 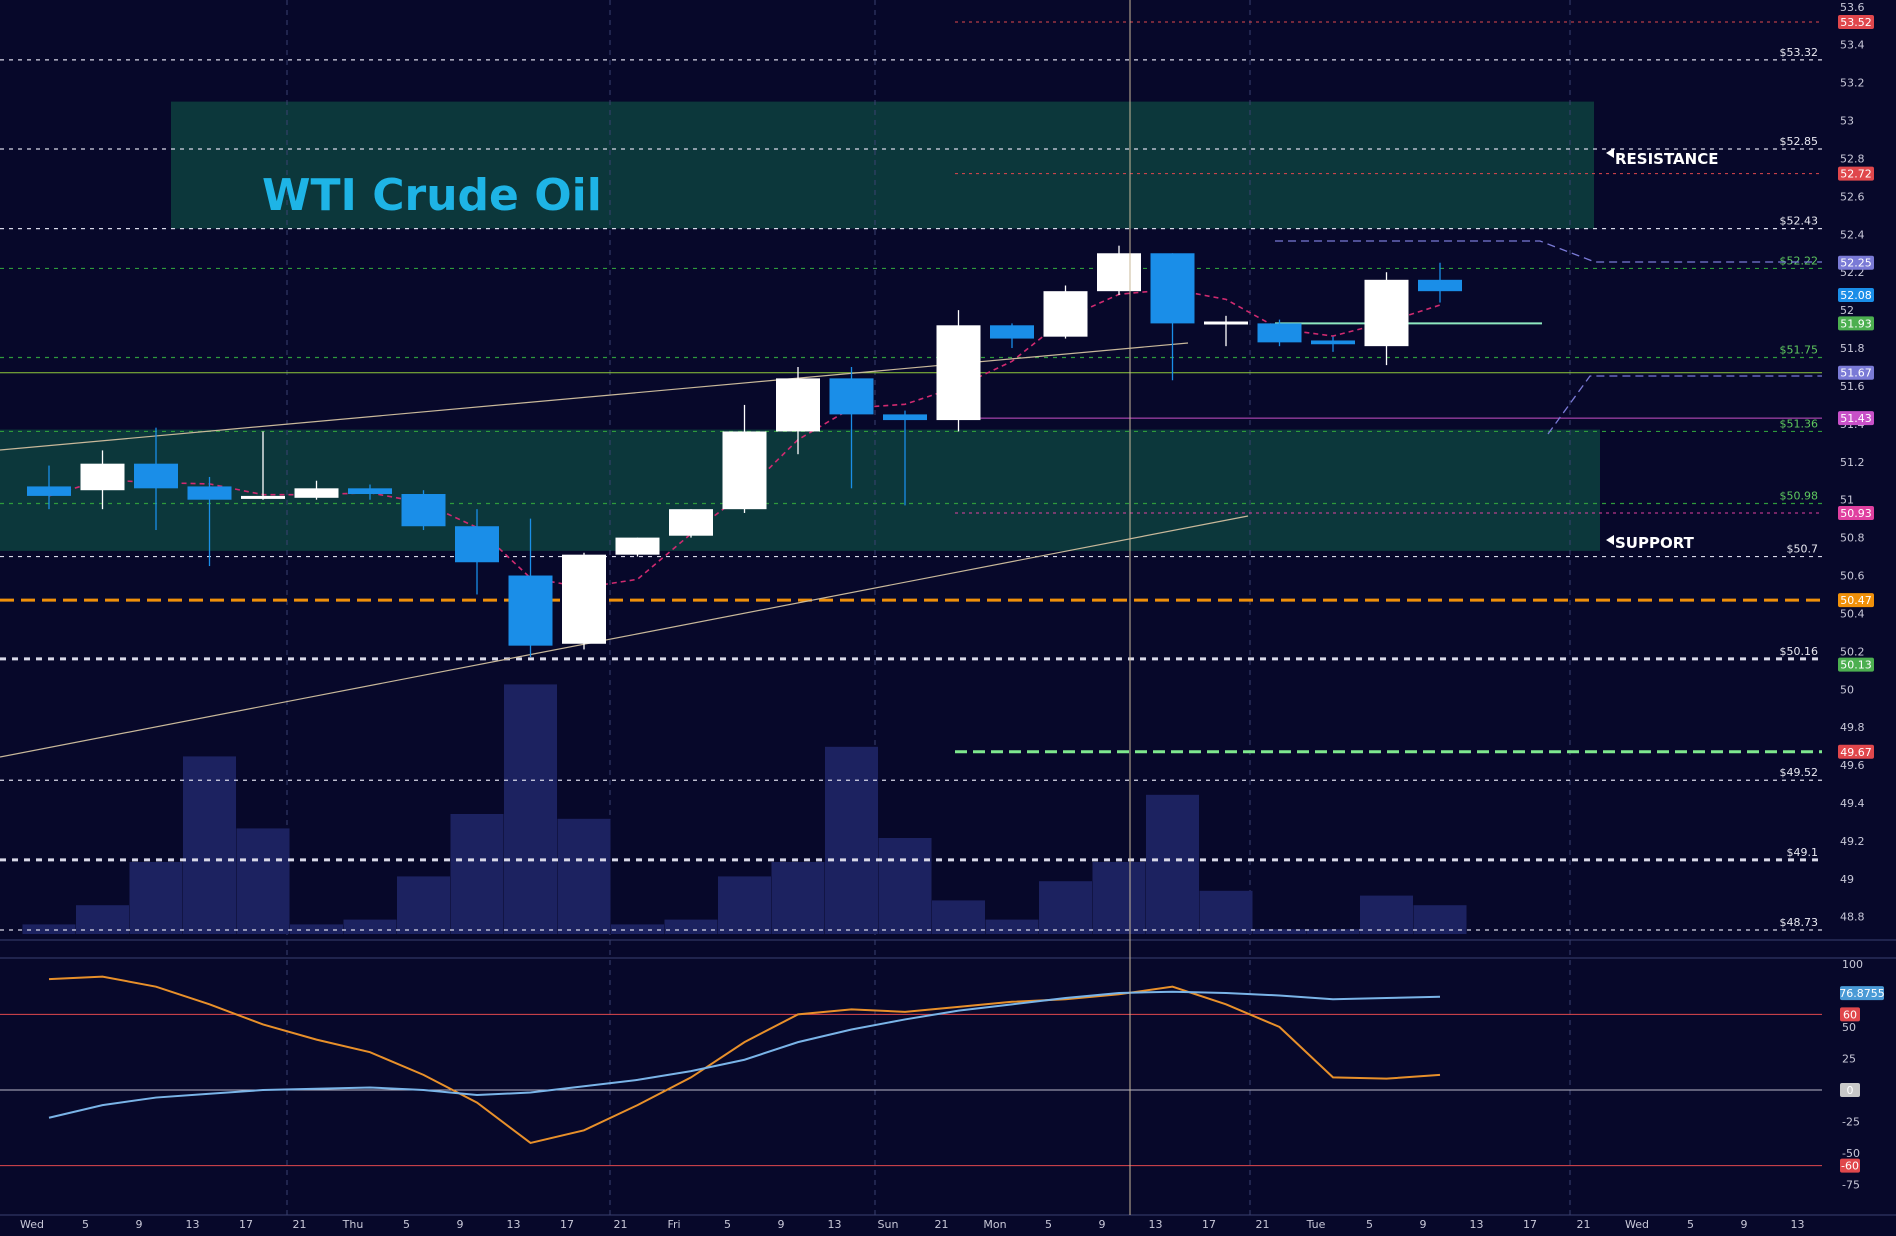 What do you see at coordinates (1852, 386) in the screenshot?
I see `y-tick-label: 51.6` at bounding box center [1852, 386].